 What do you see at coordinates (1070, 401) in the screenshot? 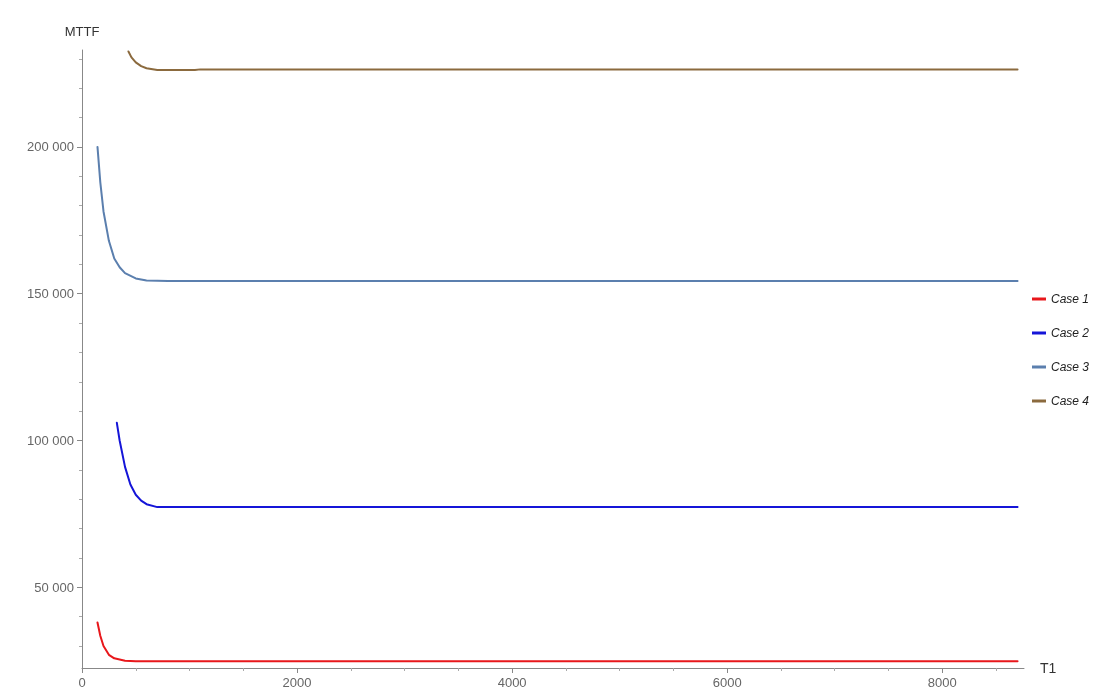
I see `legend-label: Case 4` at bounding box center [1070, 401].